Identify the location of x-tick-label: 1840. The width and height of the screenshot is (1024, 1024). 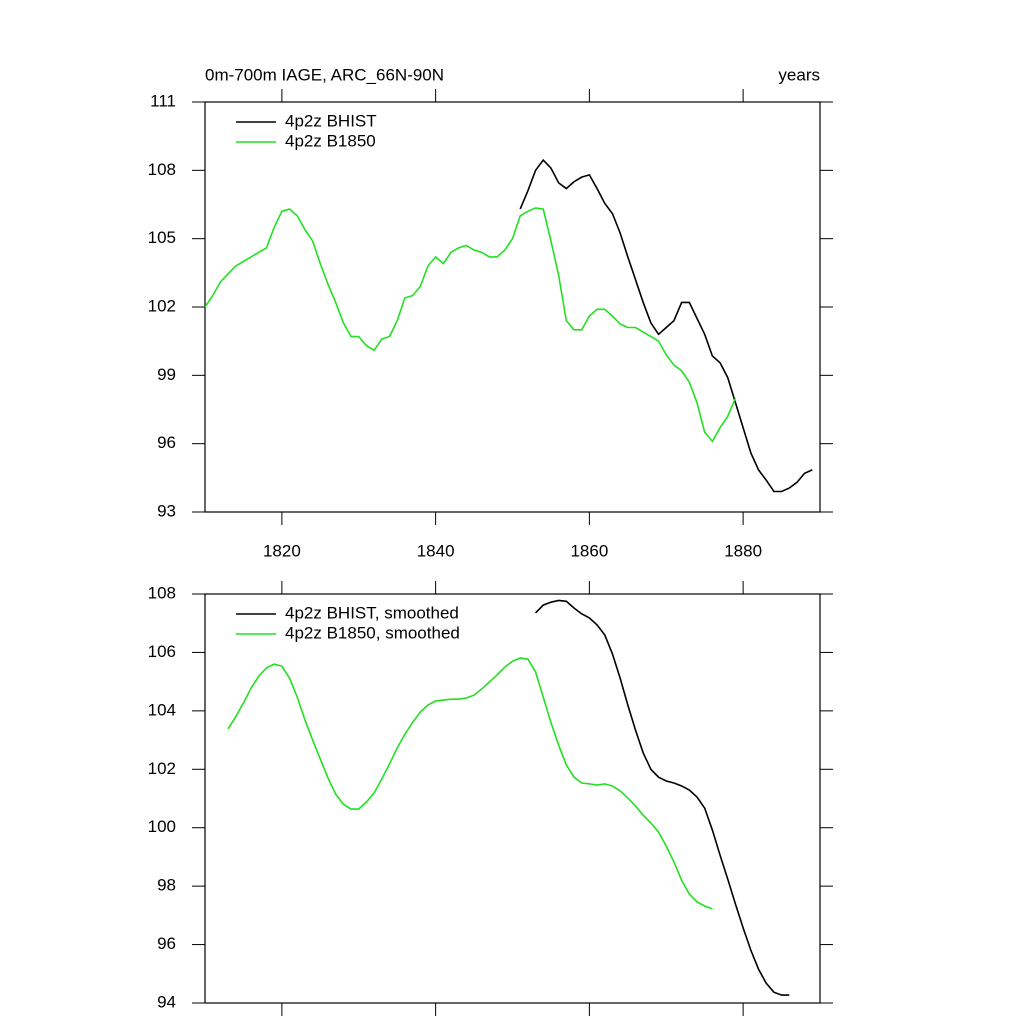
(436, 550).